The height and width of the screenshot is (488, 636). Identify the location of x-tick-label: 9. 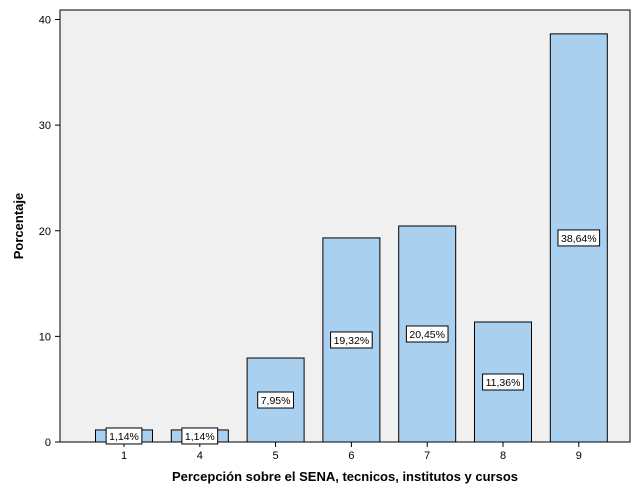
(579, 456).